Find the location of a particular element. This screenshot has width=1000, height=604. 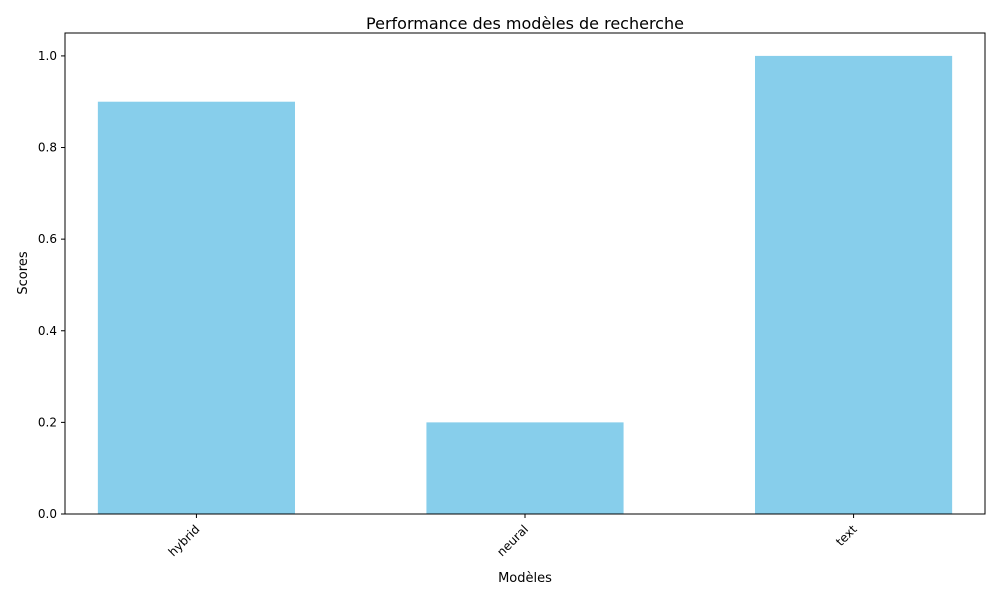

y-tick-label-1: 0.2 is located at coordinates (47, 422).